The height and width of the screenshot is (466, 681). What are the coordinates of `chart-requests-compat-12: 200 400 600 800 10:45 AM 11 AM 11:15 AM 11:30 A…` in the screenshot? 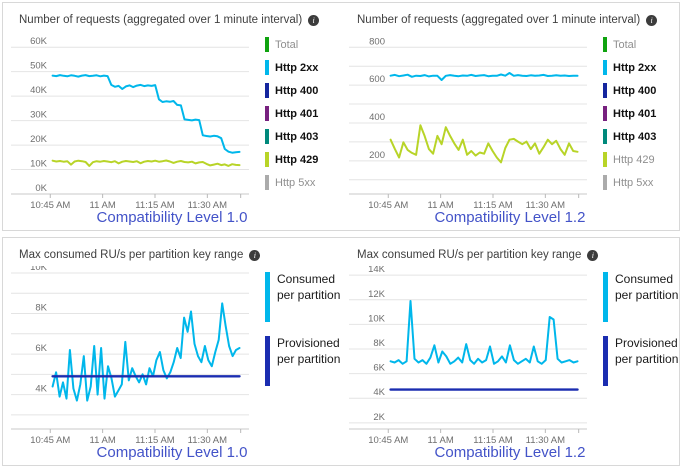 It's located at (467, 120).